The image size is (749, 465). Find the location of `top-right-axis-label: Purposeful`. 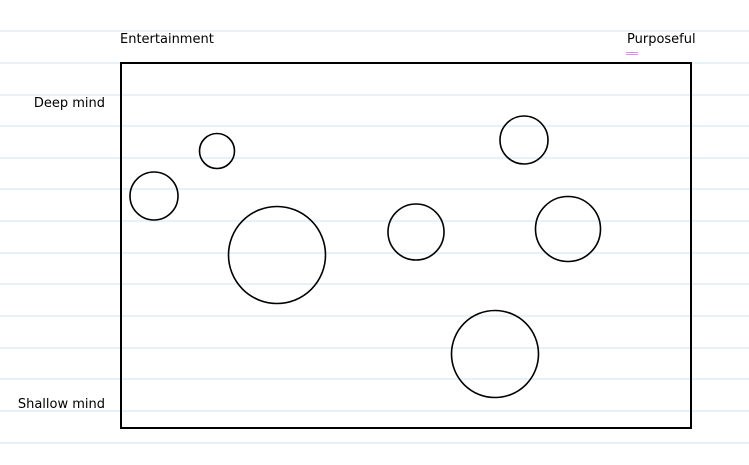

top-right-axis-label: Purposeful is located at coordinates (661, 39).